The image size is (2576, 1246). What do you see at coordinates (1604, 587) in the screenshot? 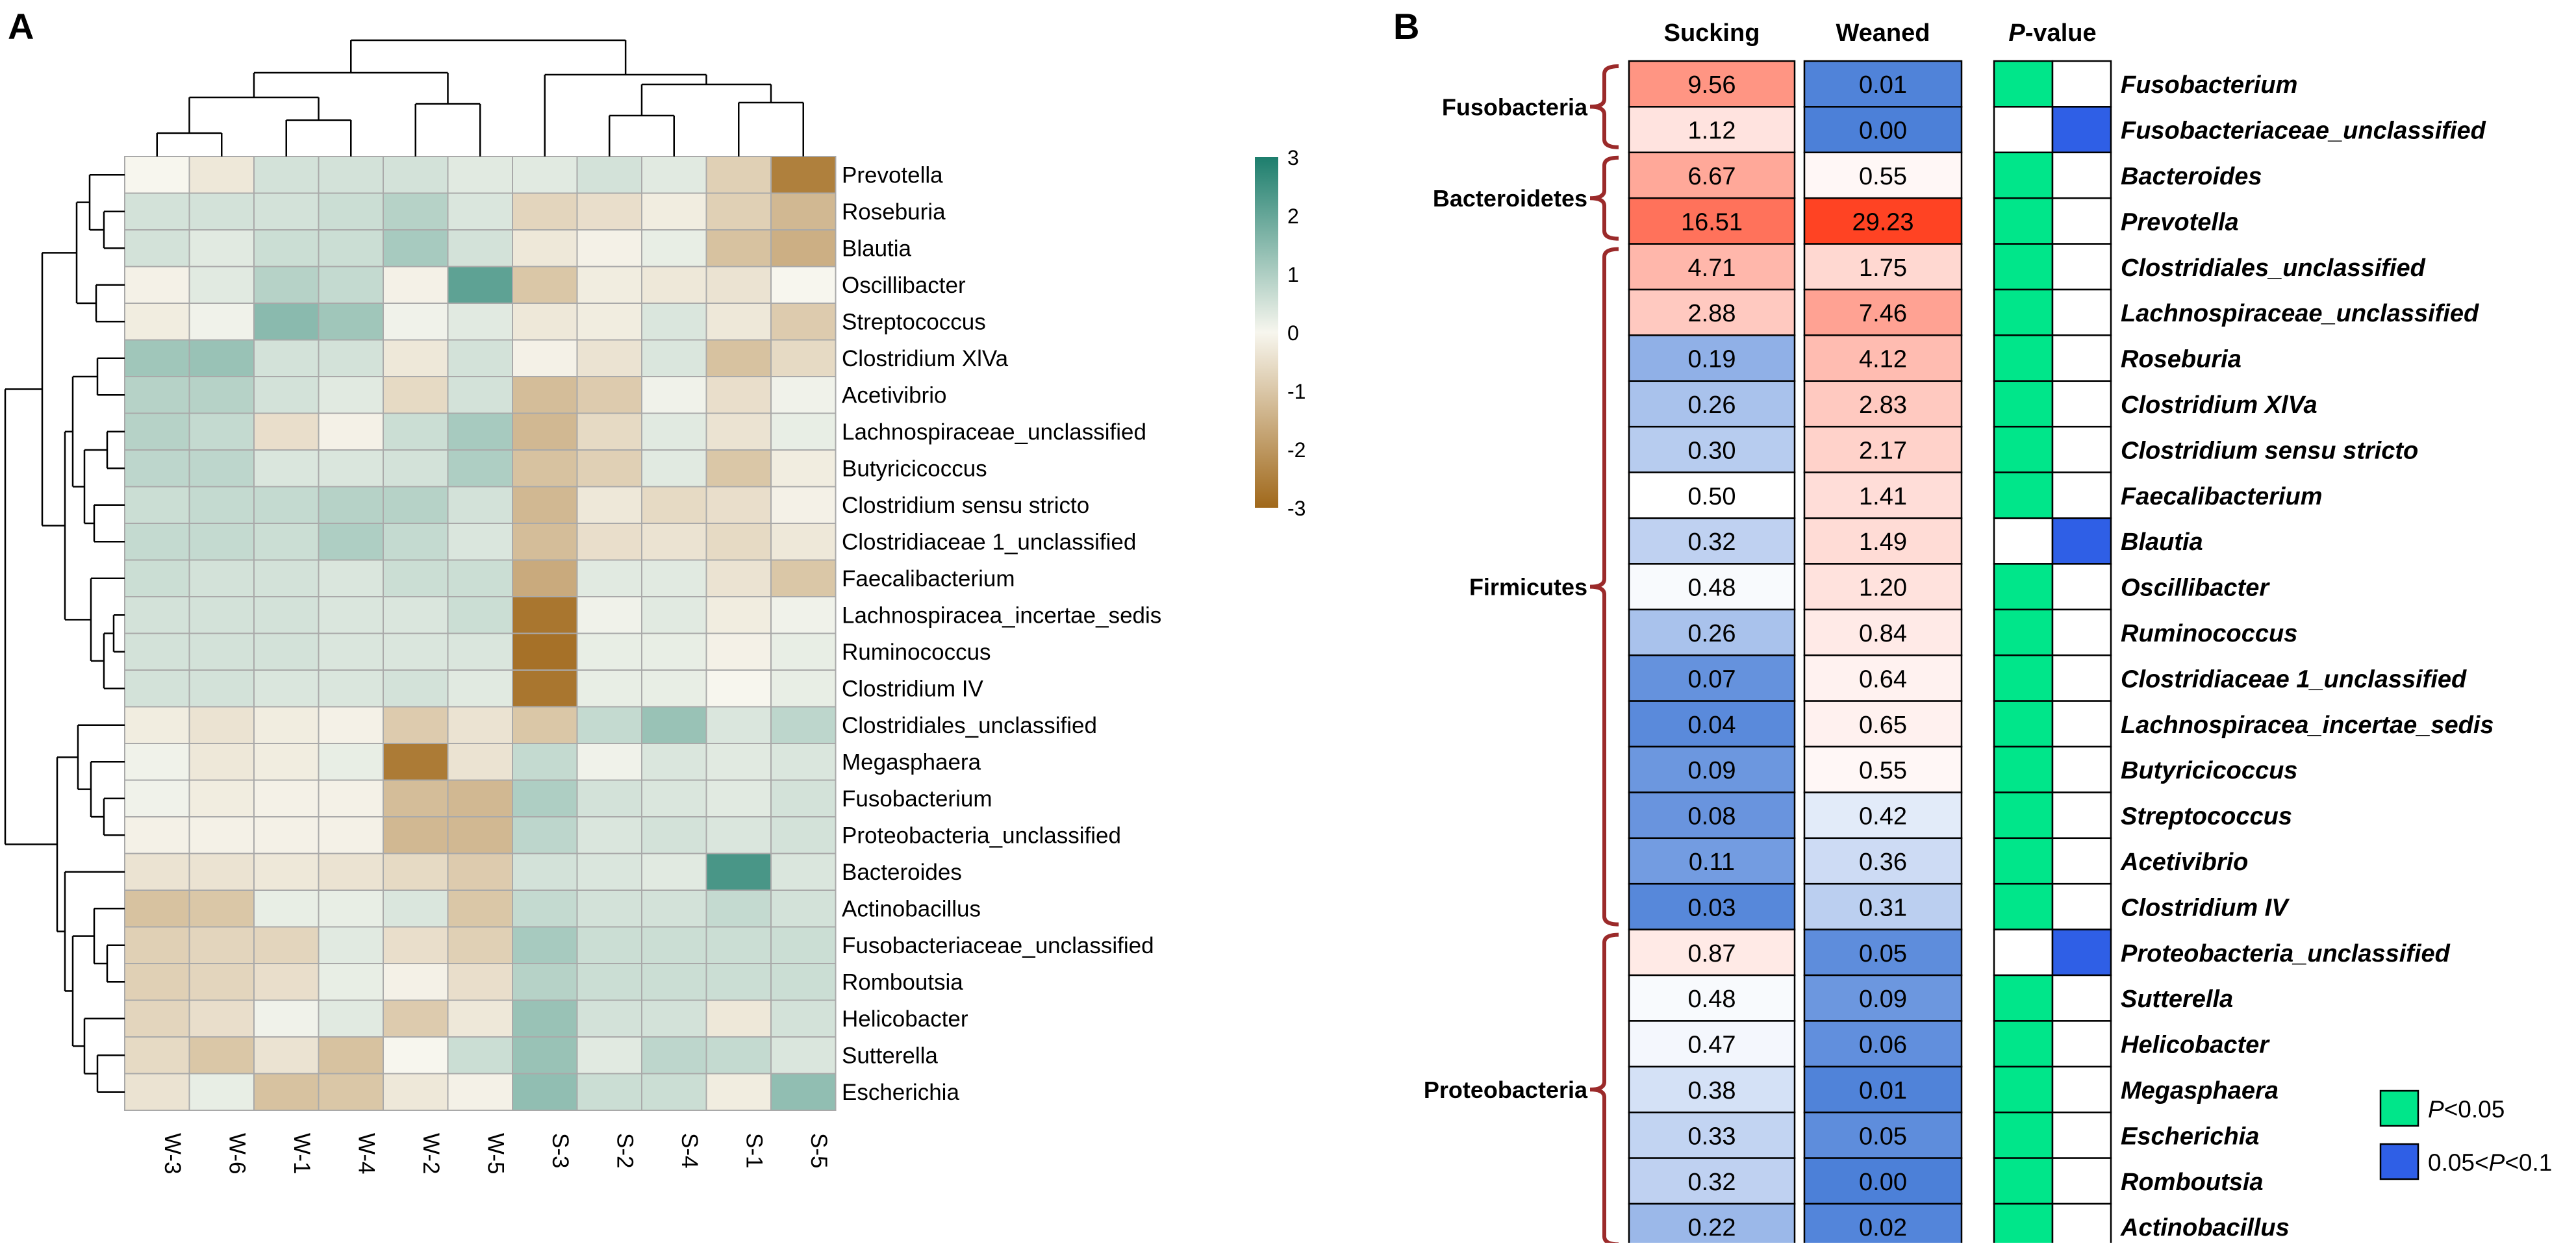
I see `phylum-brace` at bounding box center [1604, 587].